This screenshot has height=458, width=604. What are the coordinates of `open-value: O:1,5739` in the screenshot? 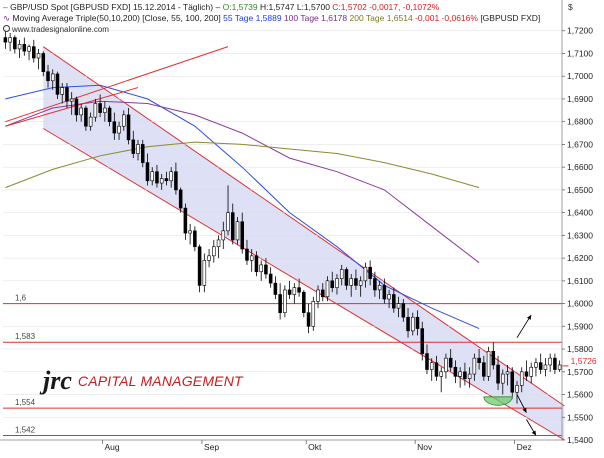 It's located at (240, 7).